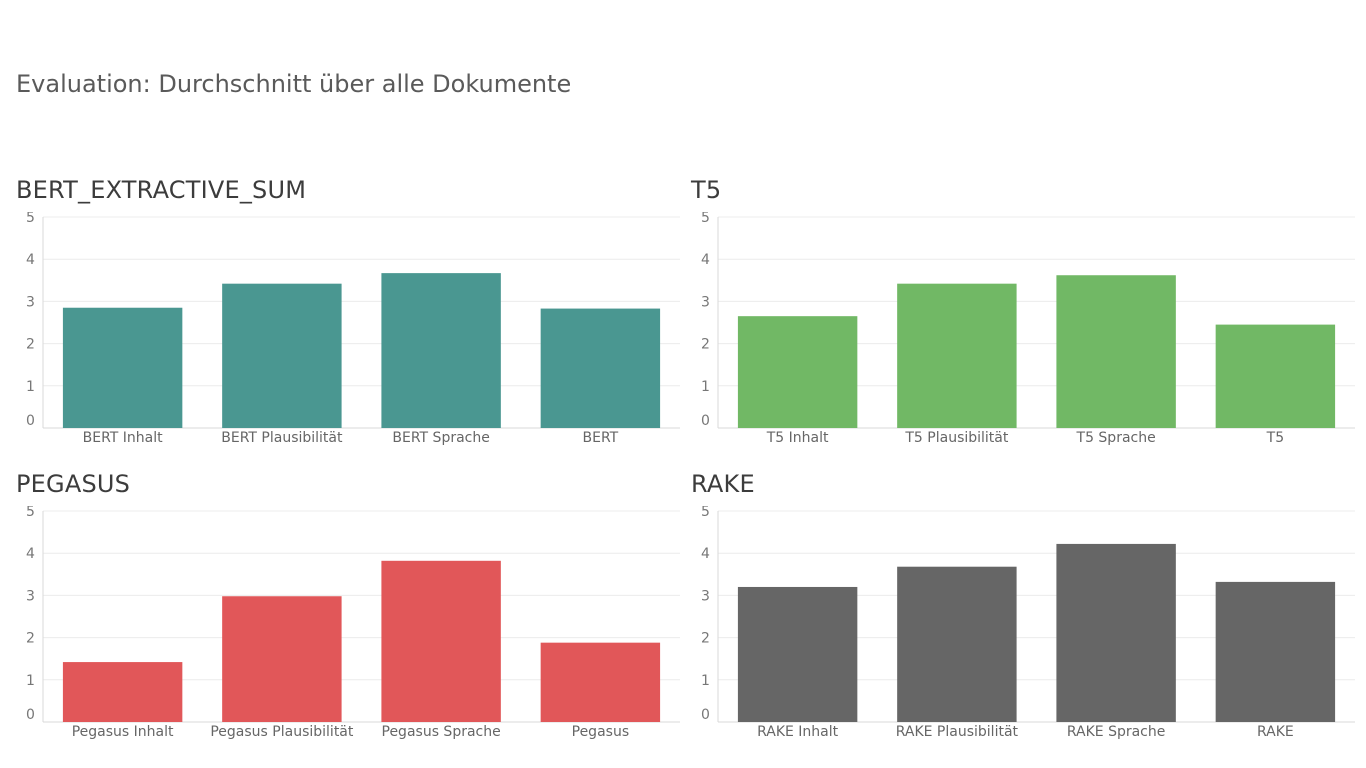 Image resolution: width=1366 pixels, height=768 pixels. I want to click on x-category-label: T5 Sprache, so click(1116, 438).